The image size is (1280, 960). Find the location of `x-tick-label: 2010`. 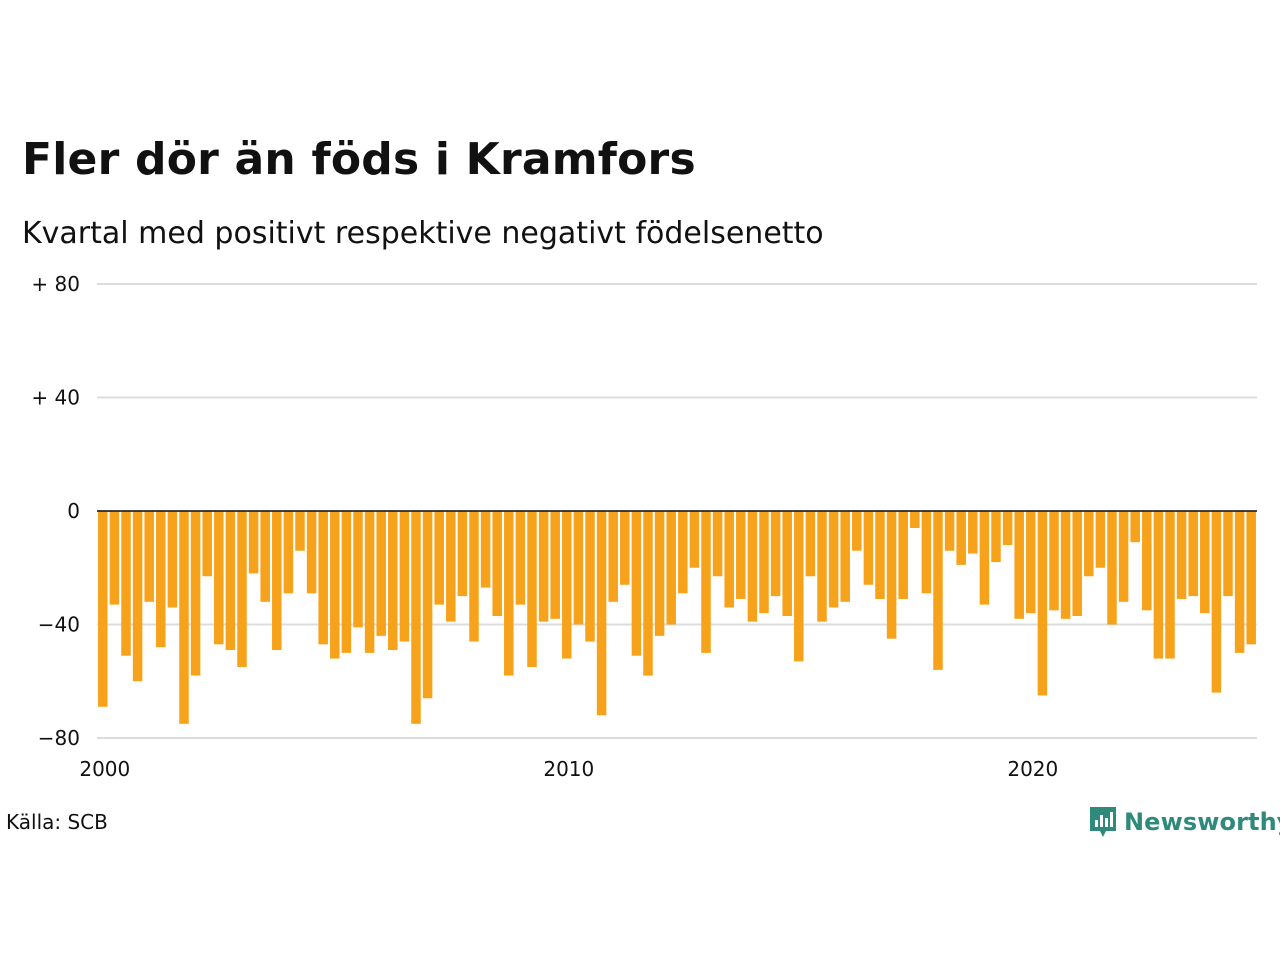

x-tick-label: 2010 is located at coordinates (568, 769).